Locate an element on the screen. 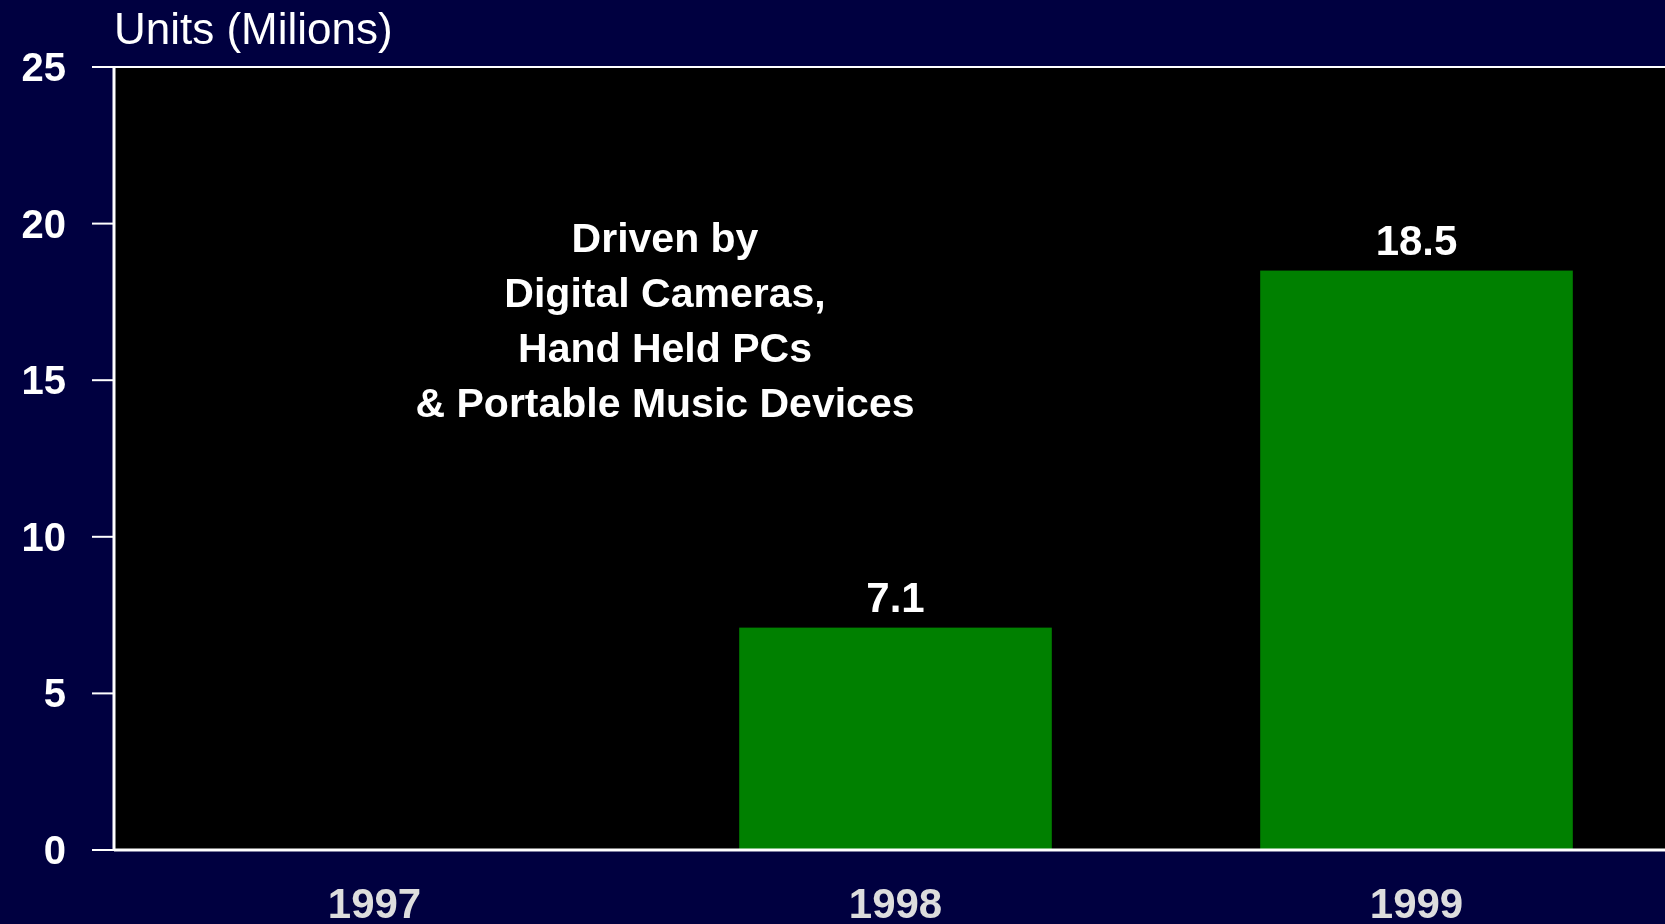  y-tick-label: 25 is located at coordinates (43, 67).